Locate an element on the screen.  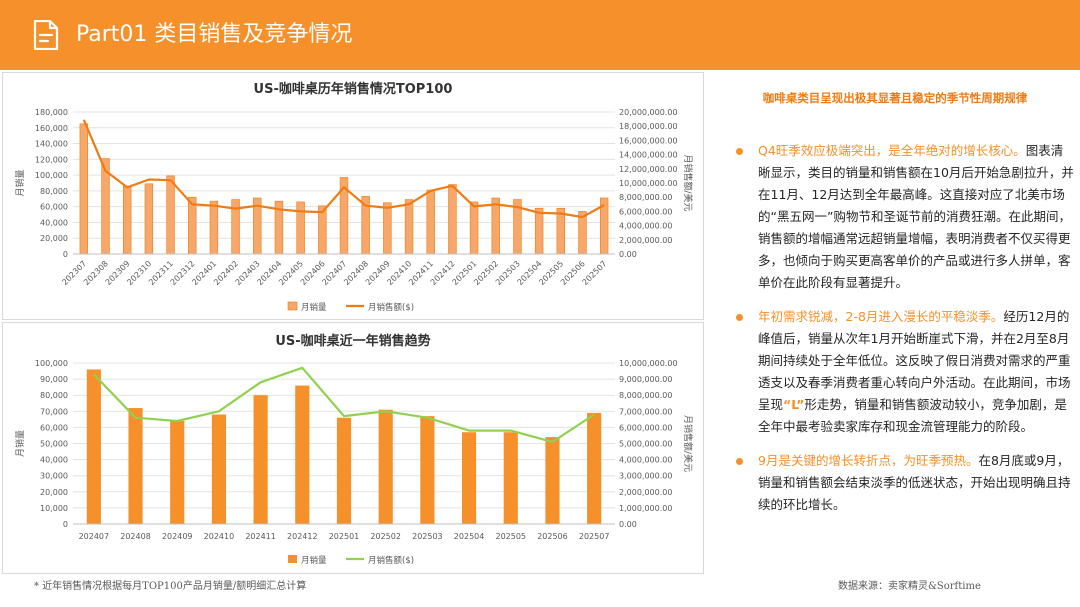
x-tick-label: 202506 is located at coordinates (552, 536).